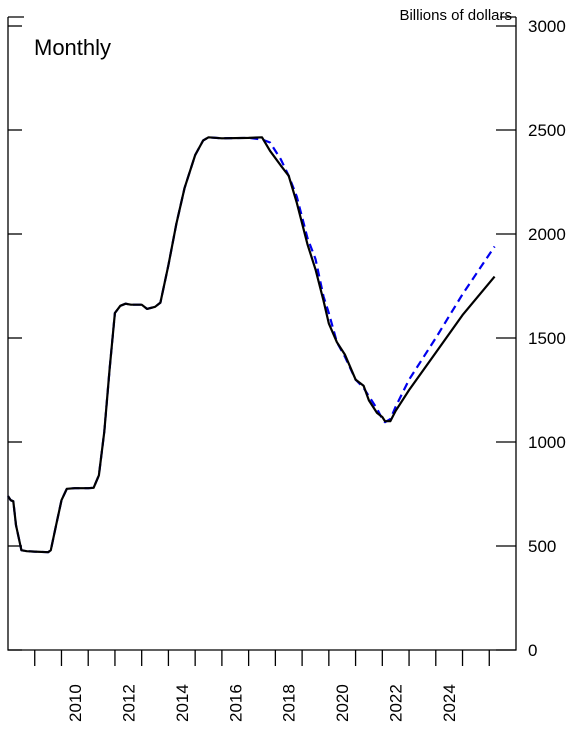 The height and width of the screenshot is (731, 581). What do you see at coordinates (342, 703) in the screenshot?
I see `x-tick-label: 2020` at bounding box center [342, 703].